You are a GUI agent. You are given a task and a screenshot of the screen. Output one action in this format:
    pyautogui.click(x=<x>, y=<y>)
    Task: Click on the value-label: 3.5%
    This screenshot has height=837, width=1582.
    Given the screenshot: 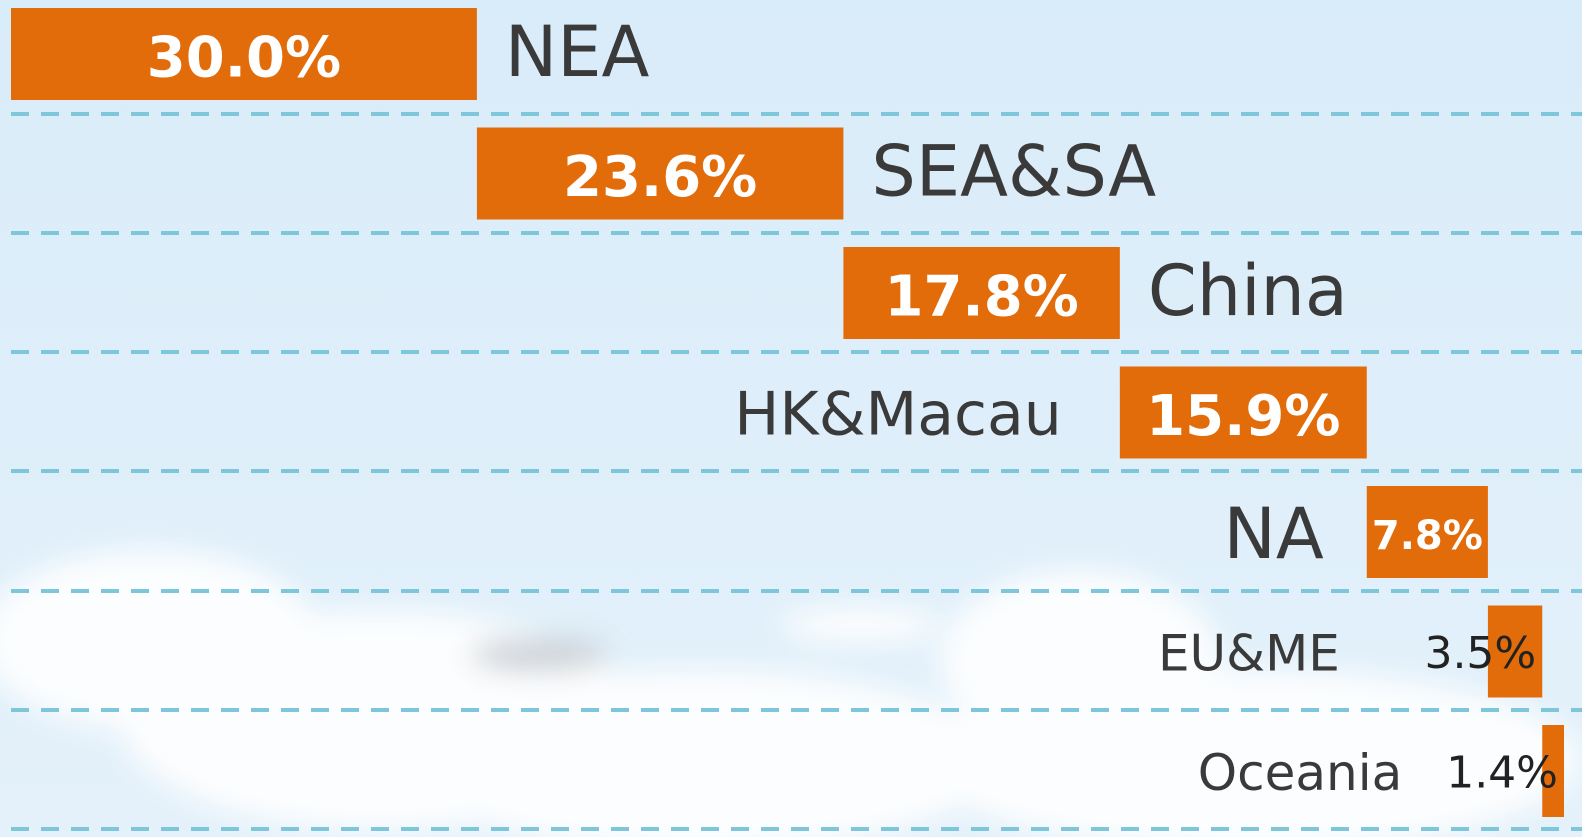 What is the action you would take?
    pyautogui.click(x=1480, y=653)
    